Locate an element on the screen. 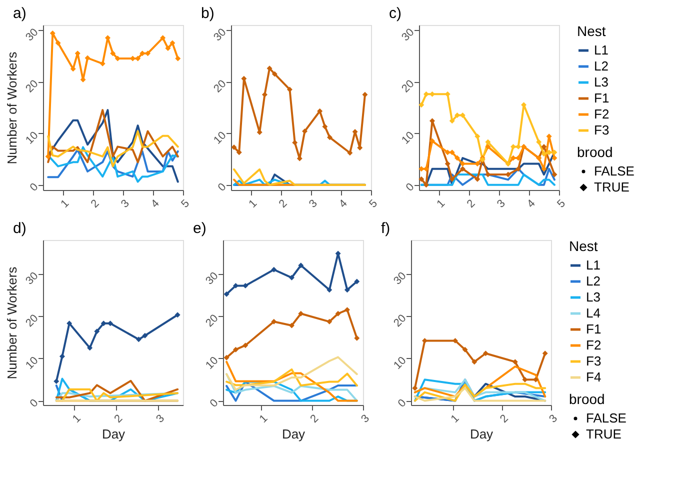 The image size is (682, 493). chart-title: e) is located at coordinates (199, 228).